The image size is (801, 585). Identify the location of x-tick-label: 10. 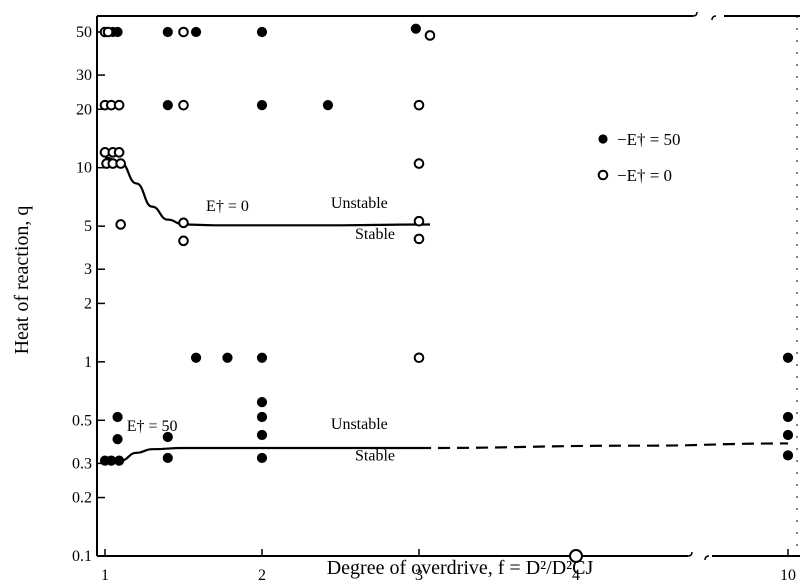
(788, 575).